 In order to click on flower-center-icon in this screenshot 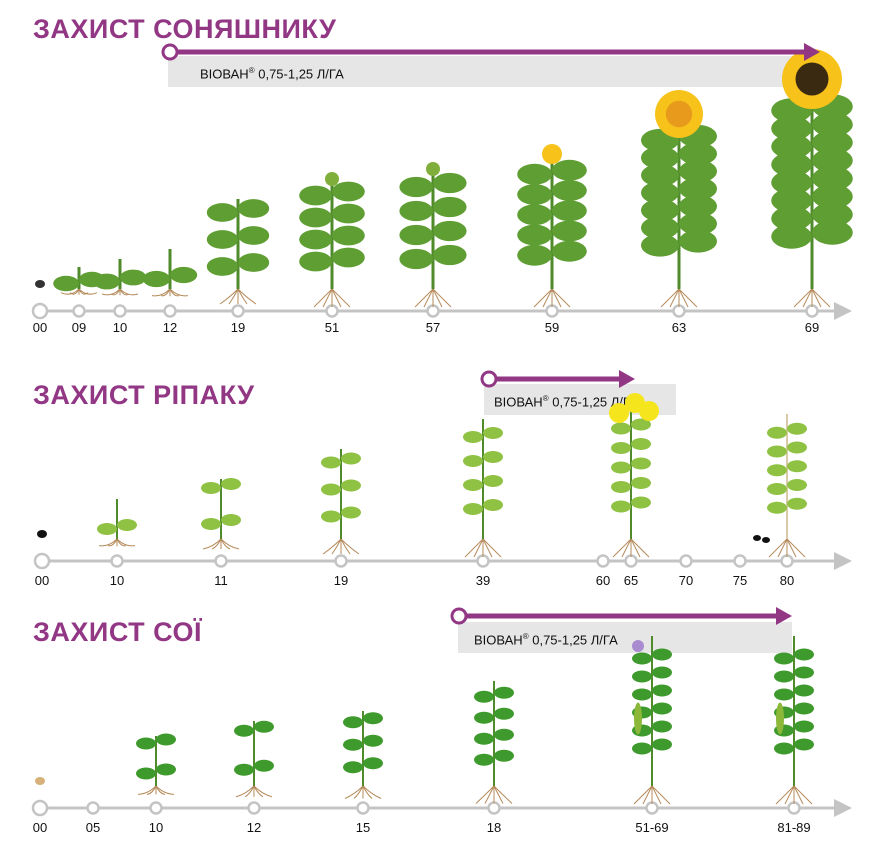, I will do `click(812, 79)`.